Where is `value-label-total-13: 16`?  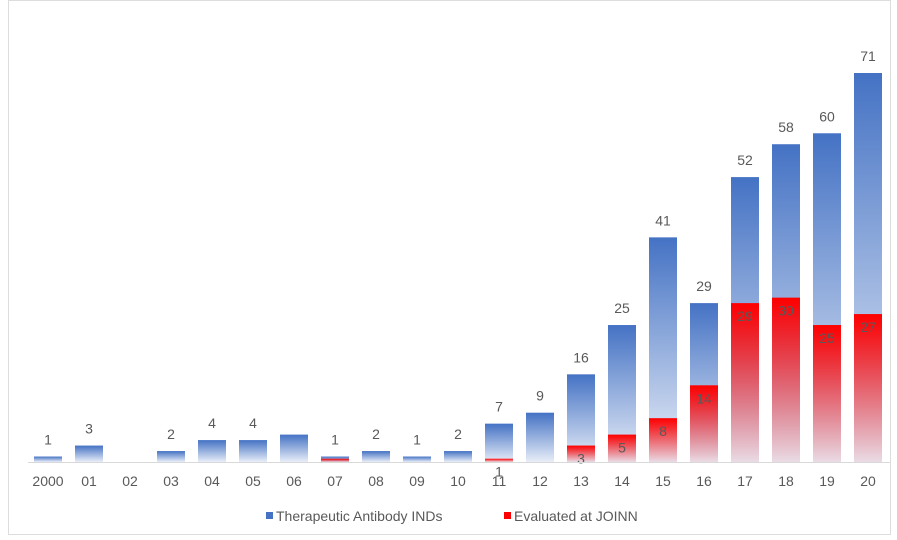
value-label-total-13: 16 is located at coordinates (581, 357).